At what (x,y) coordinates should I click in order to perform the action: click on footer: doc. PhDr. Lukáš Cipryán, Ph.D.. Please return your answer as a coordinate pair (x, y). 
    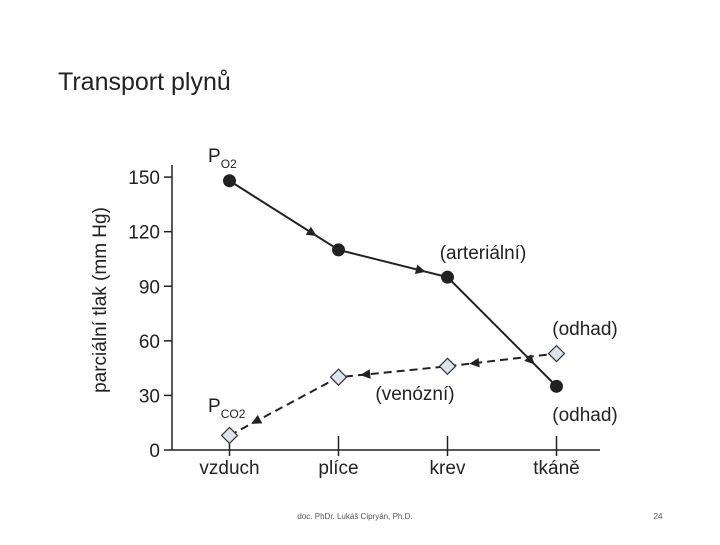
    Looking at the image, I should click on (354, 516).